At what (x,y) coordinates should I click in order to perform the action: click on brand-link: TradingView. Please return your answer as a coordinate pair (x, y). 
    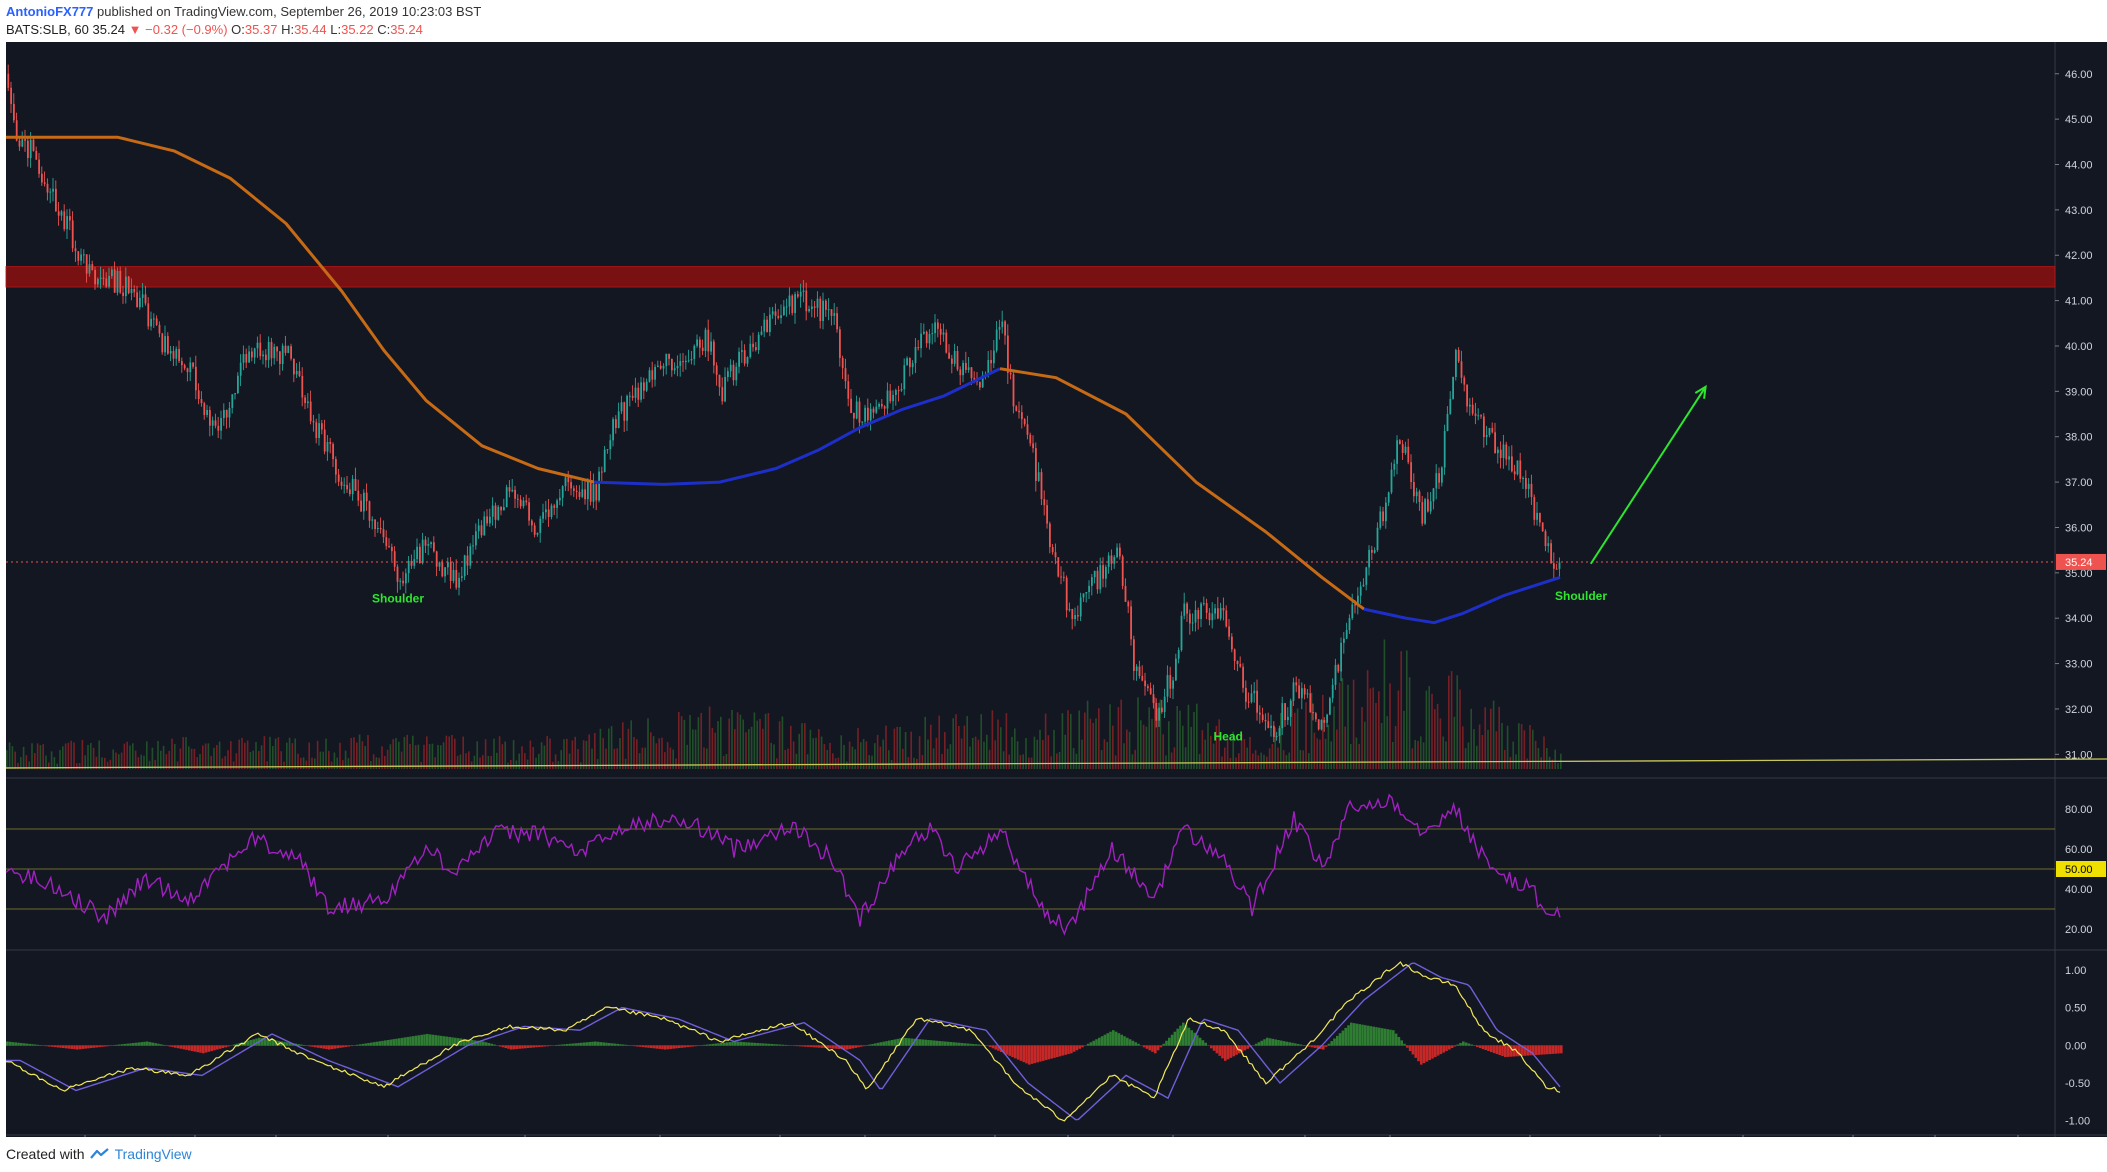
    Looking at the image, I should click on (153, 1154).